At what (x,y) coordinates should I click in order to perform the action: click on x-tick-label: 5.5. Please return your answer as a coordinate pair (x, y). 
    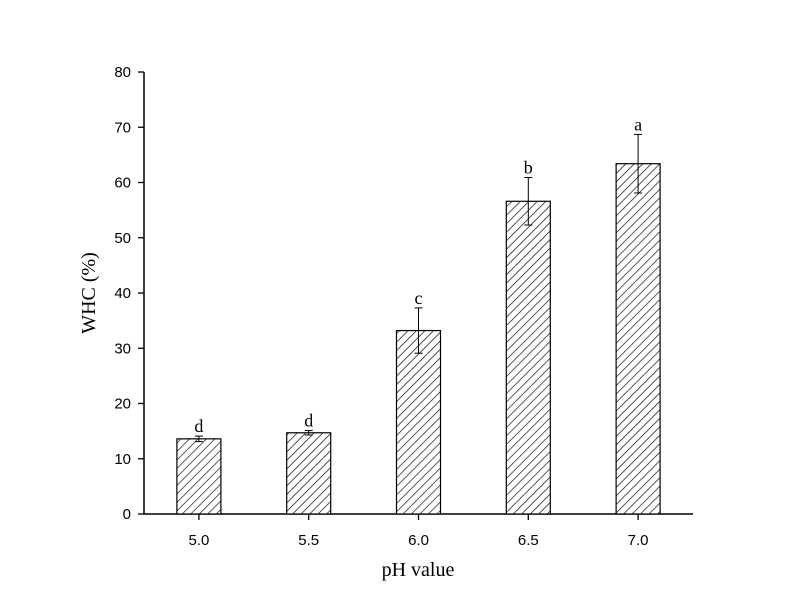
    Looking at the image, I should click on (308, 540).